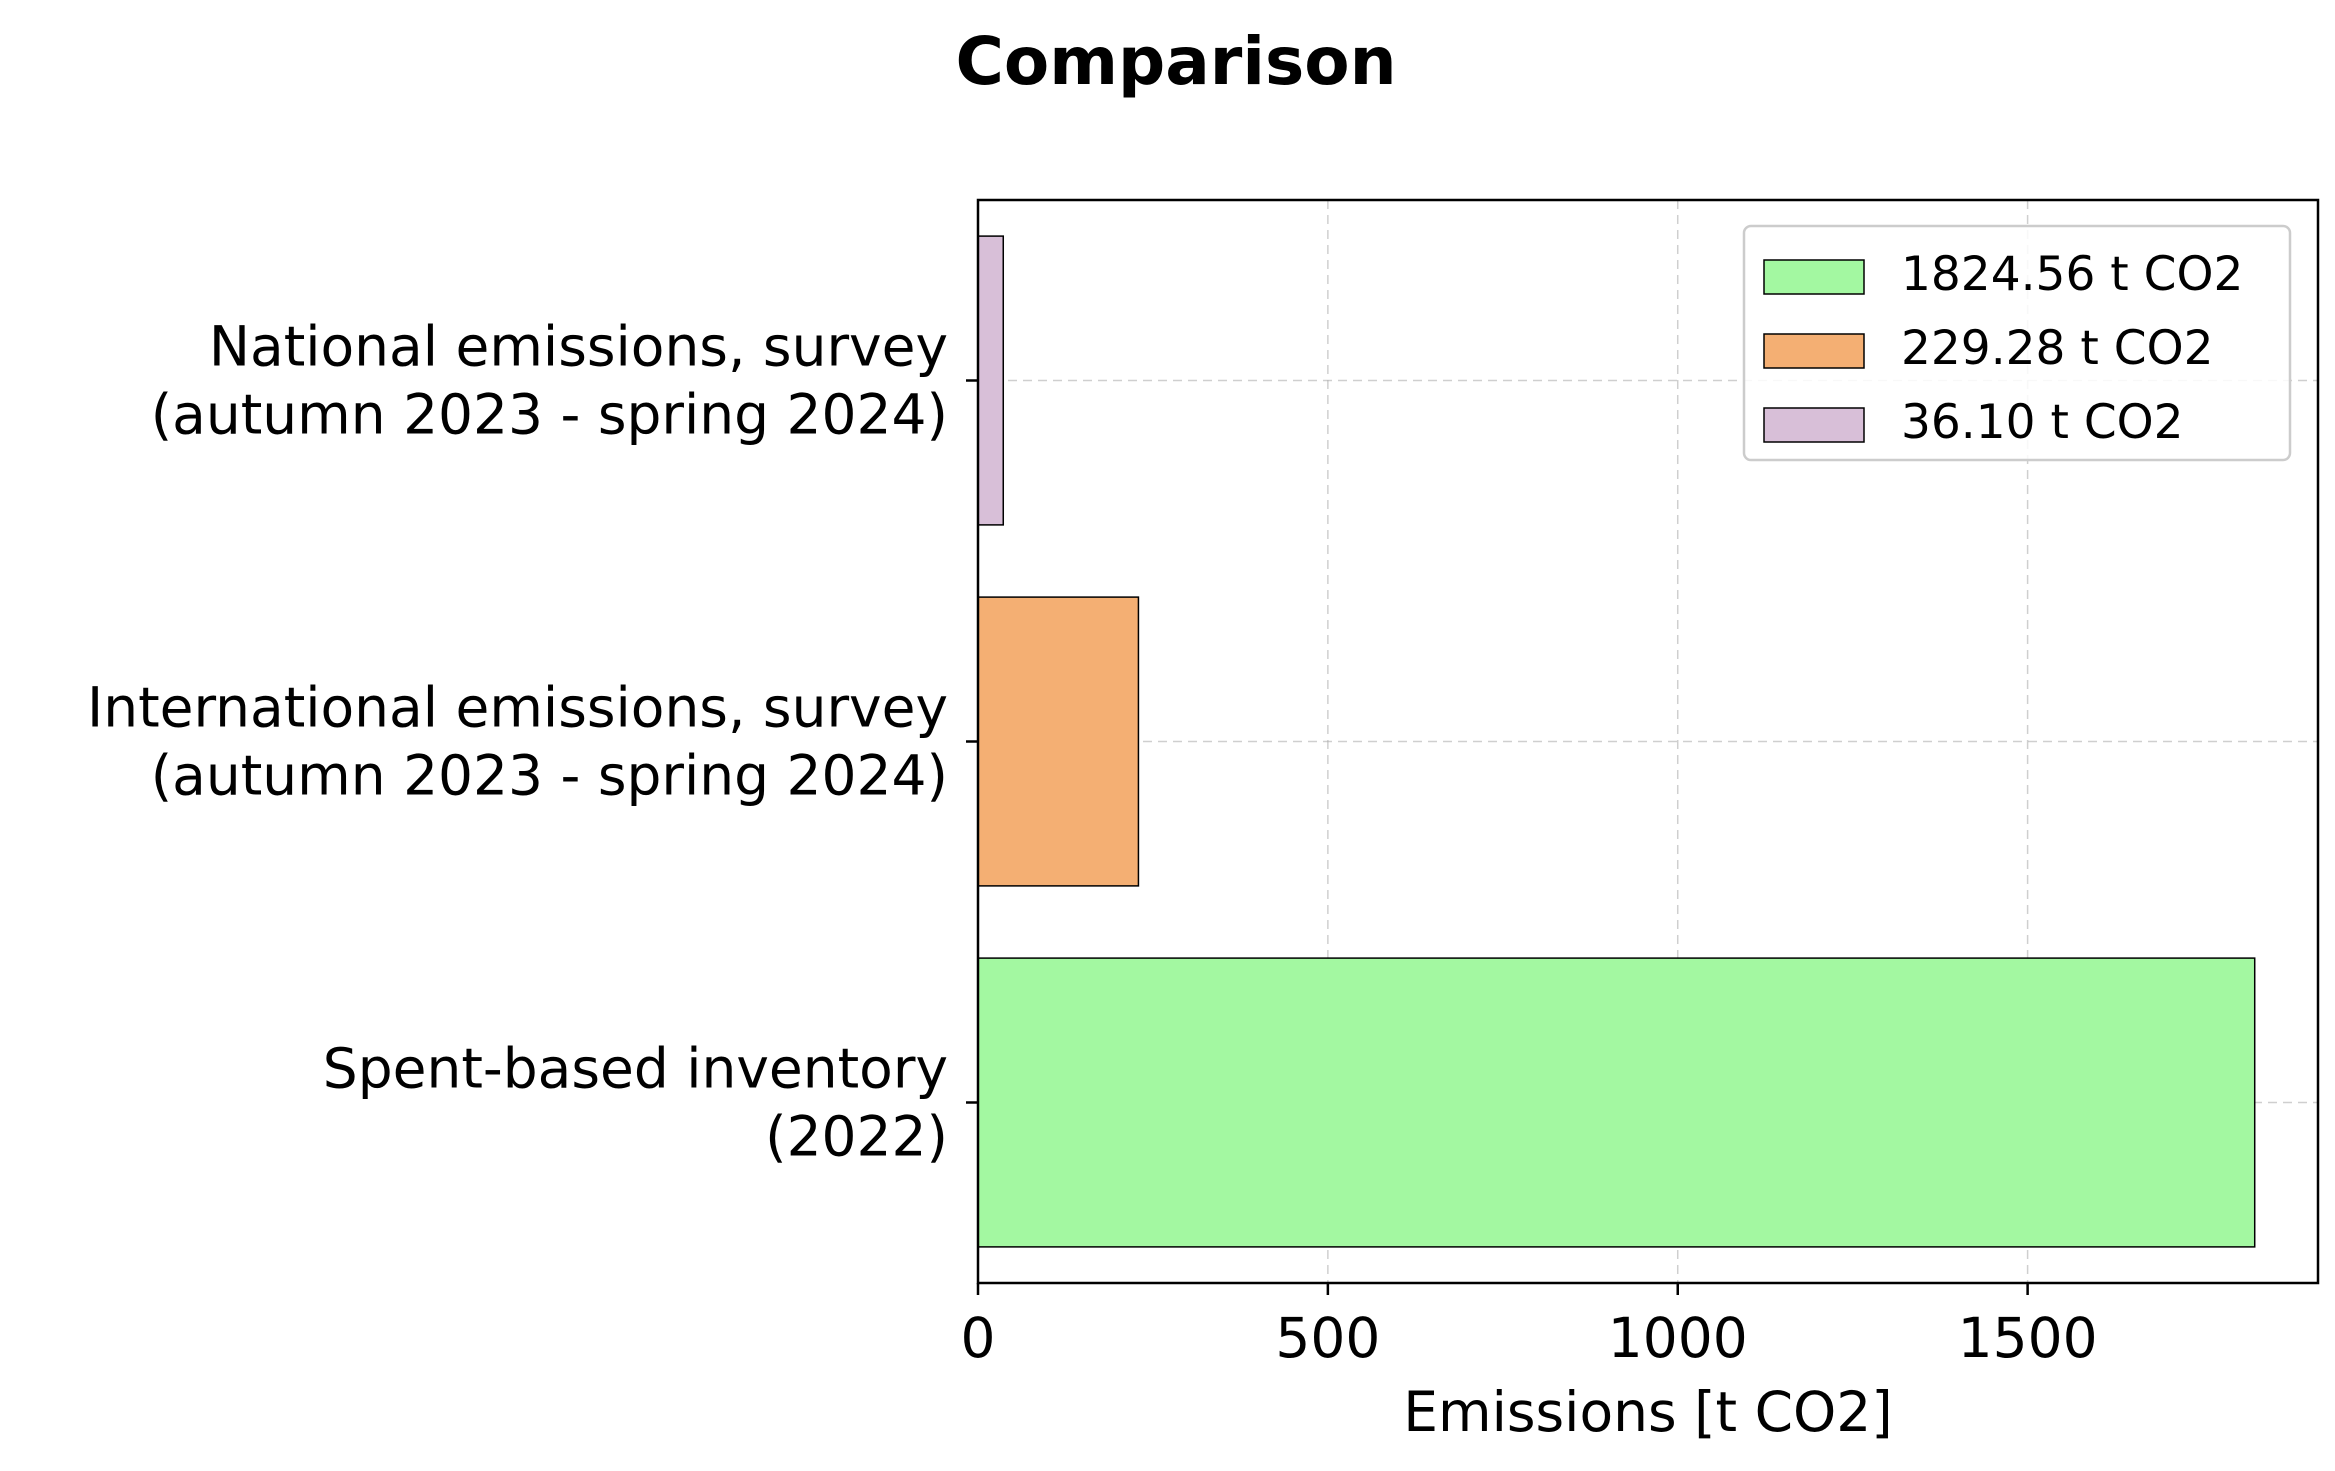  I want to click on x-axis-label: Emissions [t CO2], so click(1648, 1412).